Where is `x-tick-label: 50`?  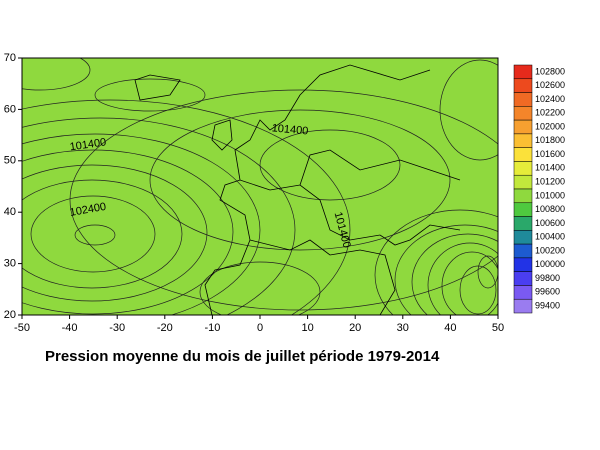 x-tick-label: 50 is located at coordinates (498, 328).